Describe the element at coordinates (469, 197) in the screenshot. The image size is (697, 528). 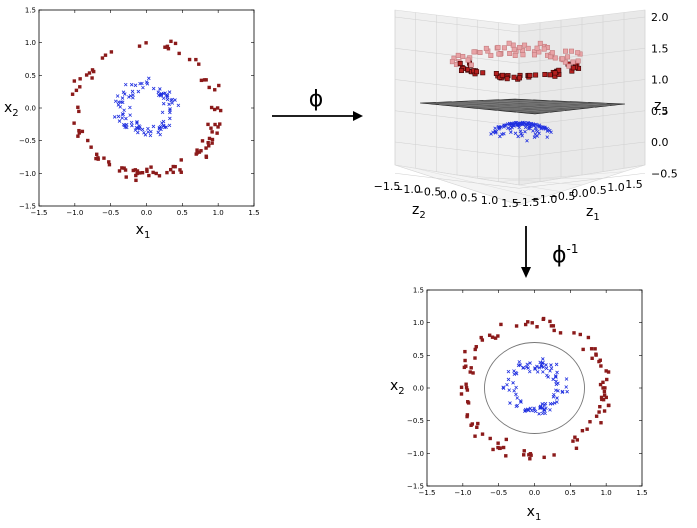
I see `z2-tick-label: 0.5` at that location.